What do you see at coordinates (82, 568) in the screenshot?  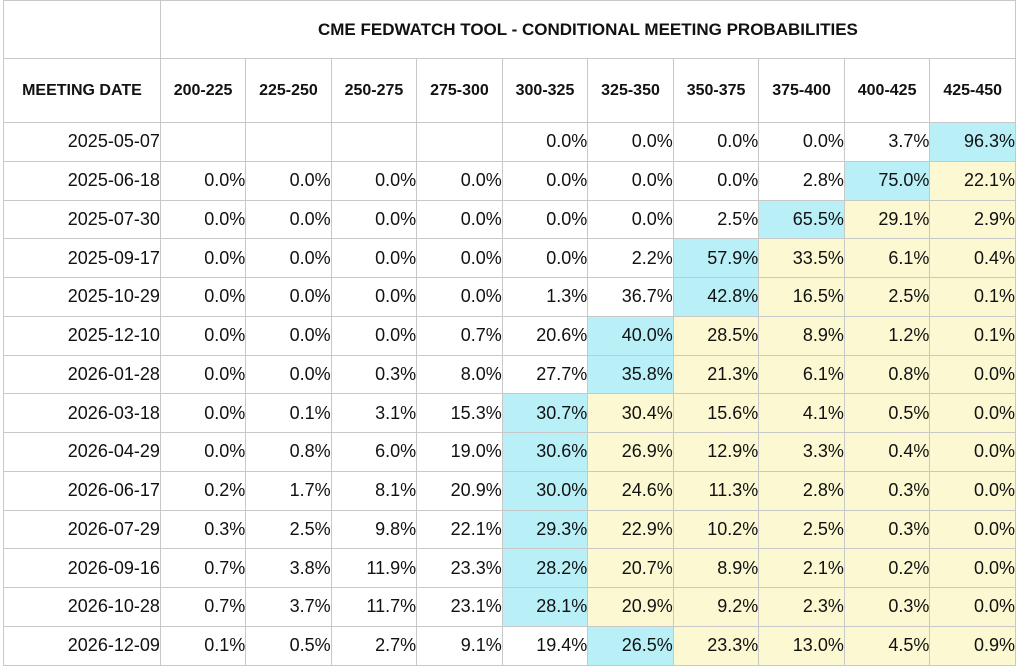 I see `meeting-date-cell: 2026-09-16` at bounding box center [82, 568].